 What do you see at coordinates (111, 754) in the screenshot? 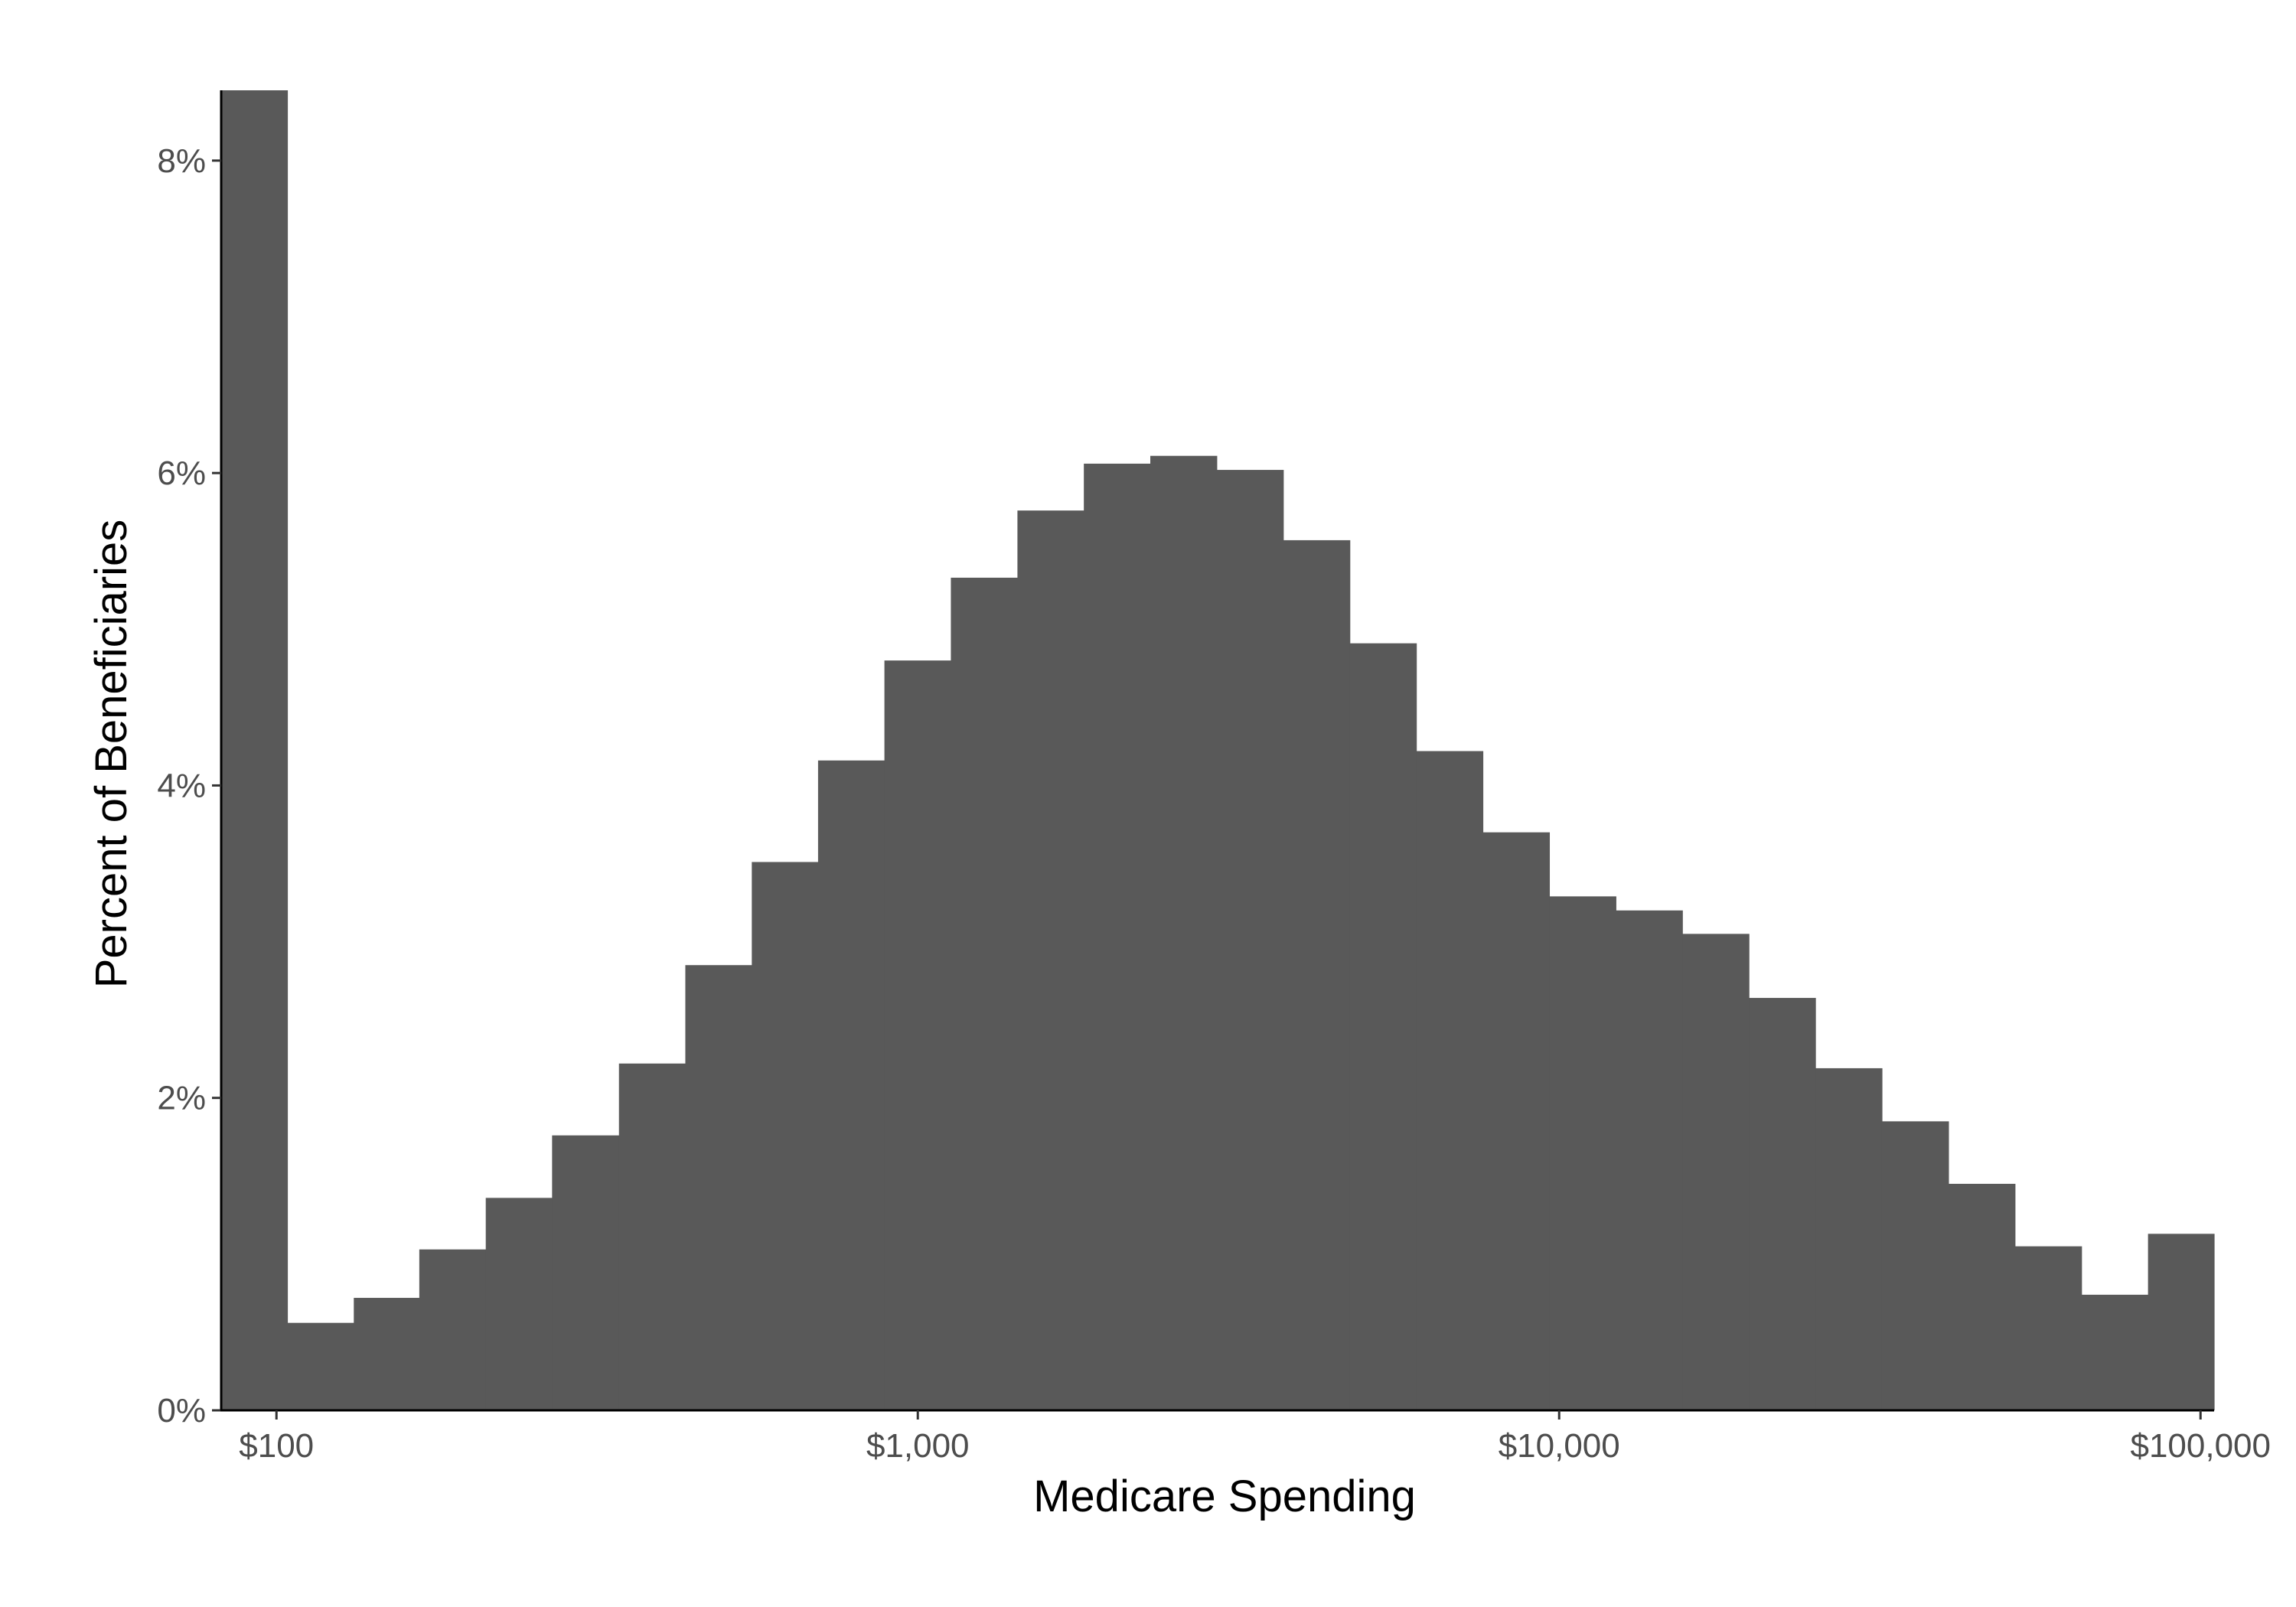
I see `y-axis-title: Percent of Beneficiaries` at bounding box center [111, 754].